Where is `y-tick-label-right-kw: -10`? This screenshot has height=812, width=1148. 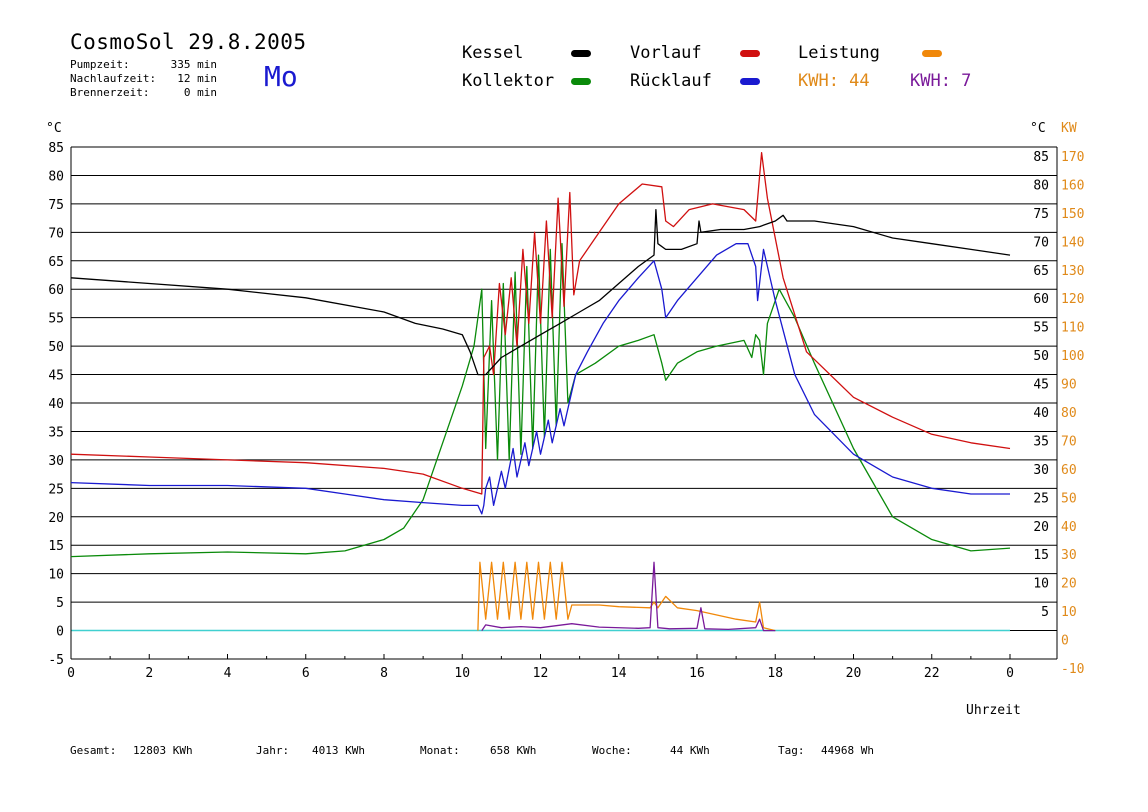
y-tick-label-right-kw: -10 is located at coordinates (1072, 669).